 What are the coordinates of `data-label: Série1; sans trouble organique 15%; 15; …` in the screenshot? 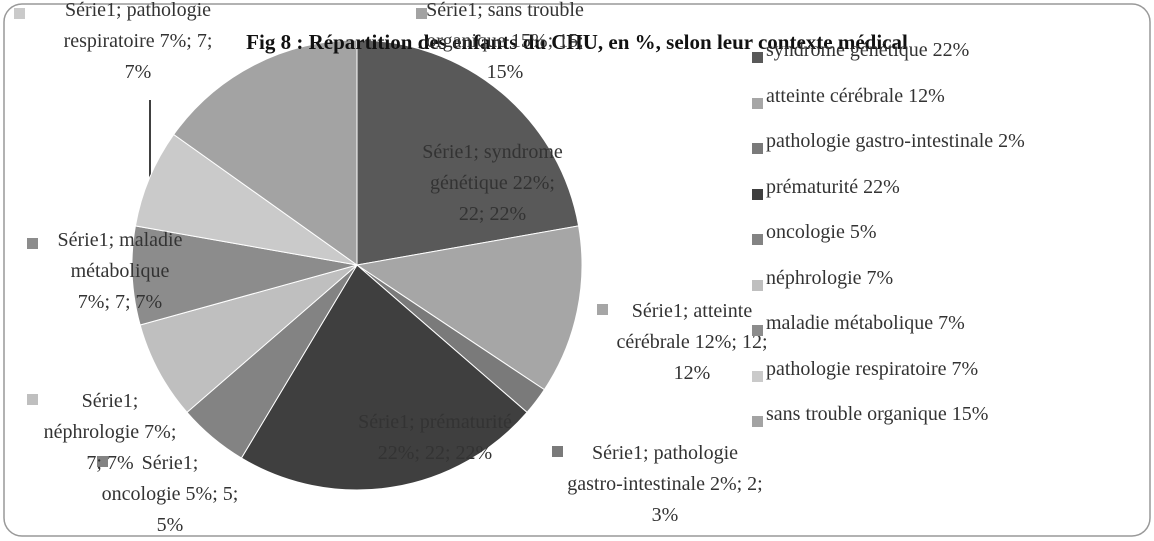 It's located at (505, 41).